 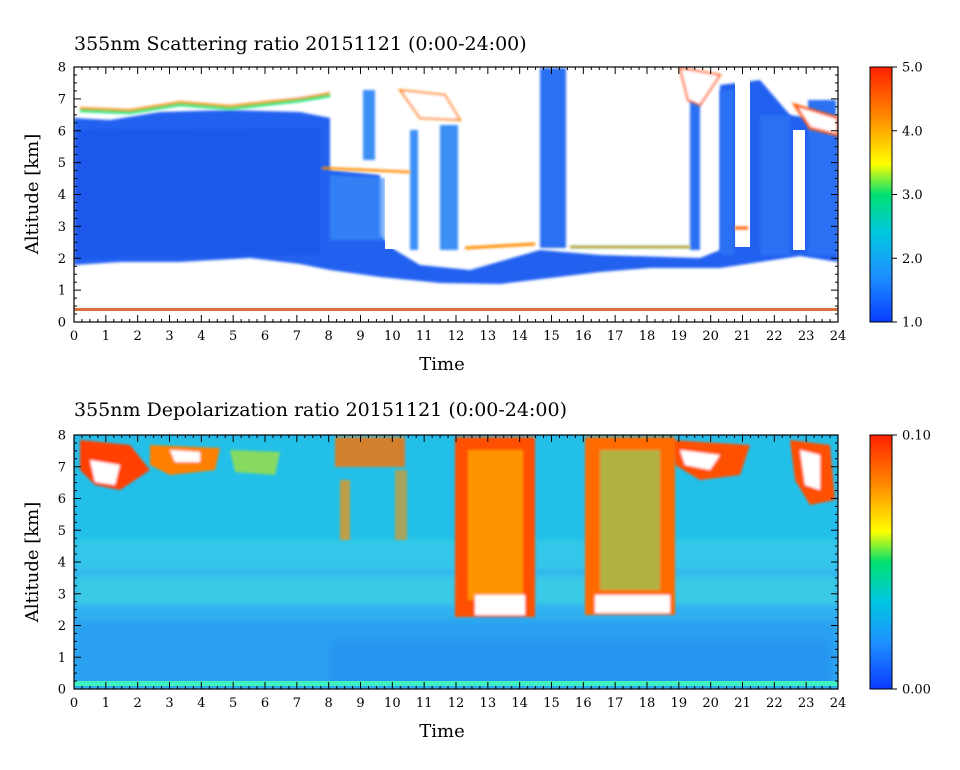 What do you see at coordinates (32, 563) in the screenshot?
I see `y-axis-label-depolarization: Altitude [km]` at bounding box center [32, 563].